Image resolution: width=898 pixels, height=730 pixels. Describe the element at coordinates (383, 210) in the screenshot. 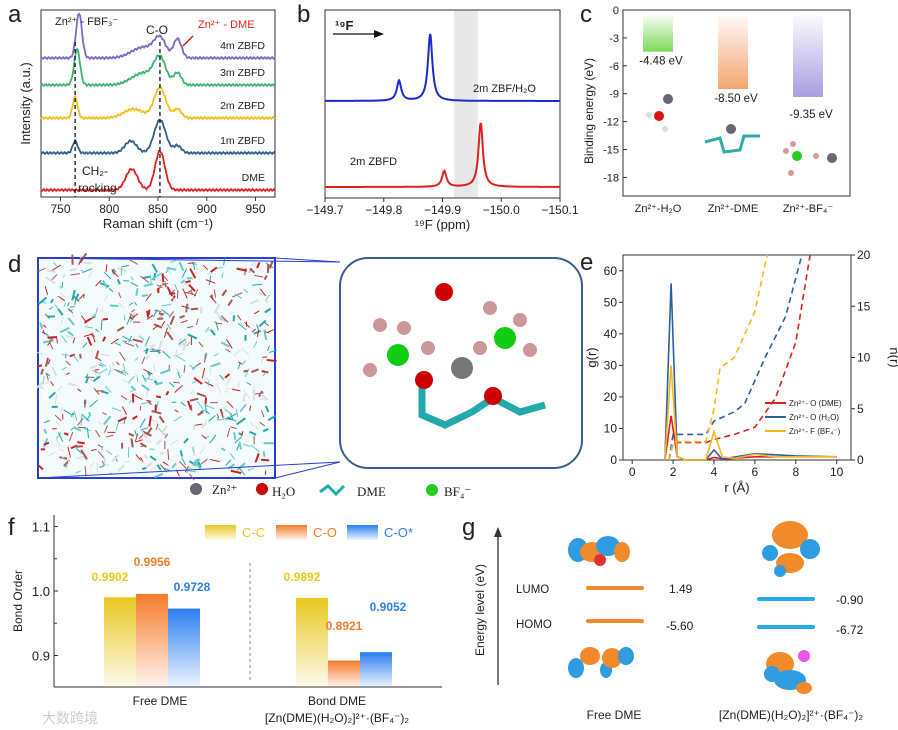

I see `x-tick-label: −149.8` at that location.